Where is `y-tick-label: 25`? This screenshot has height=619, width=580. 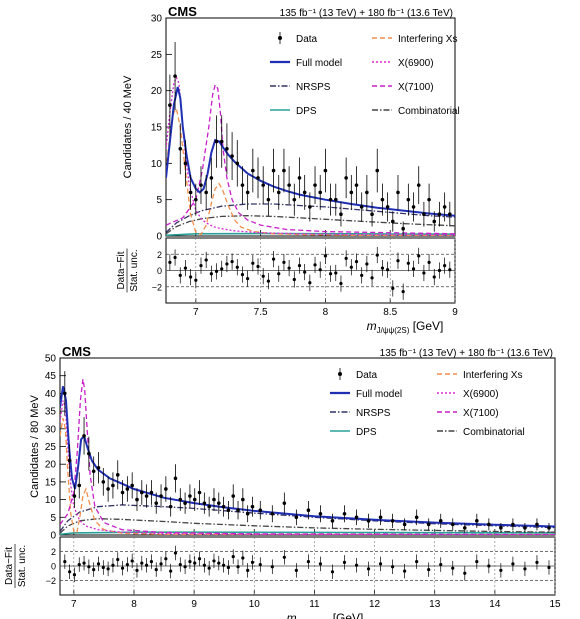
y-tick-label: 25 is located at coordinates (157, 55).